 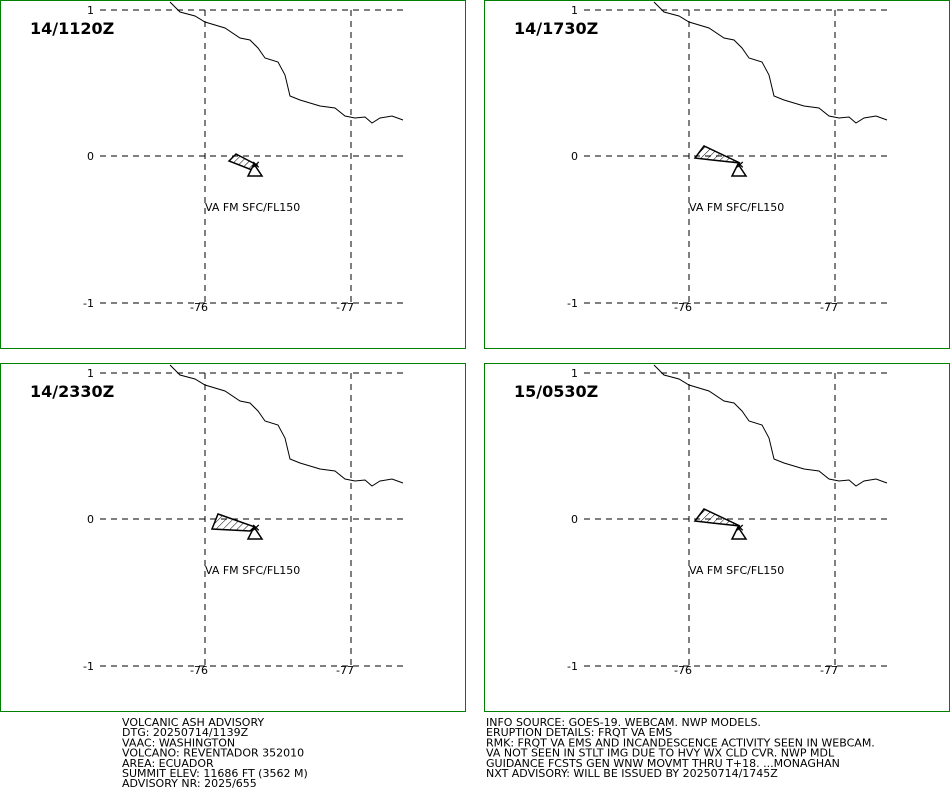 What do you see at coordinates (72, 28) in the screenshot?
I see `forecast-time: 14/1120Z` at bounding box center [72, 28].